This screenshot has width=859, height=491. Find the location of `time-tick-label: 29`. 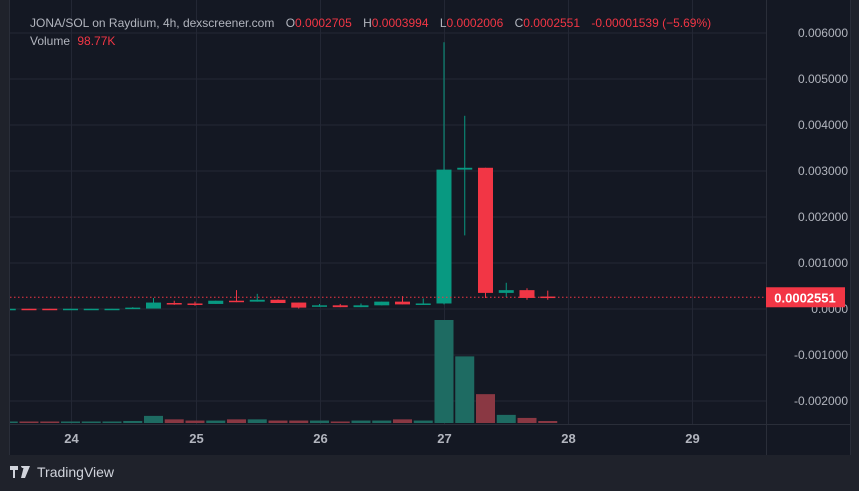

time-tick-label: 29 is located at coordinates (692, 438).